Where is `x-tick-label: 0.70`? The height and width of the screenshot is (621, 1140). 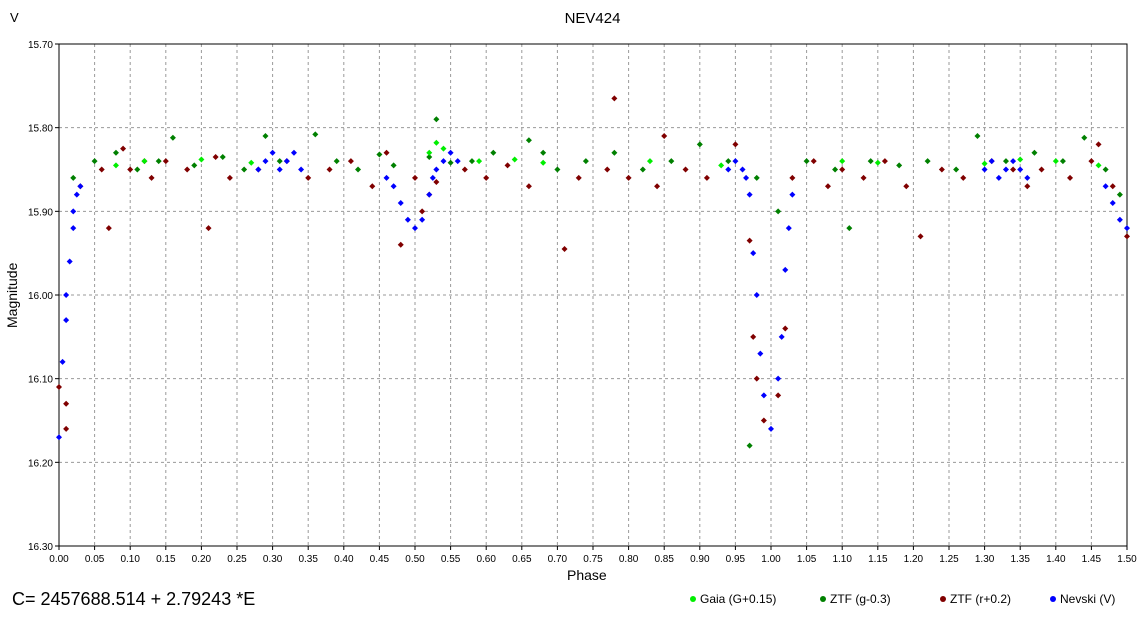
x-tick-label: 0.70 is located at coordinates (558, 559).